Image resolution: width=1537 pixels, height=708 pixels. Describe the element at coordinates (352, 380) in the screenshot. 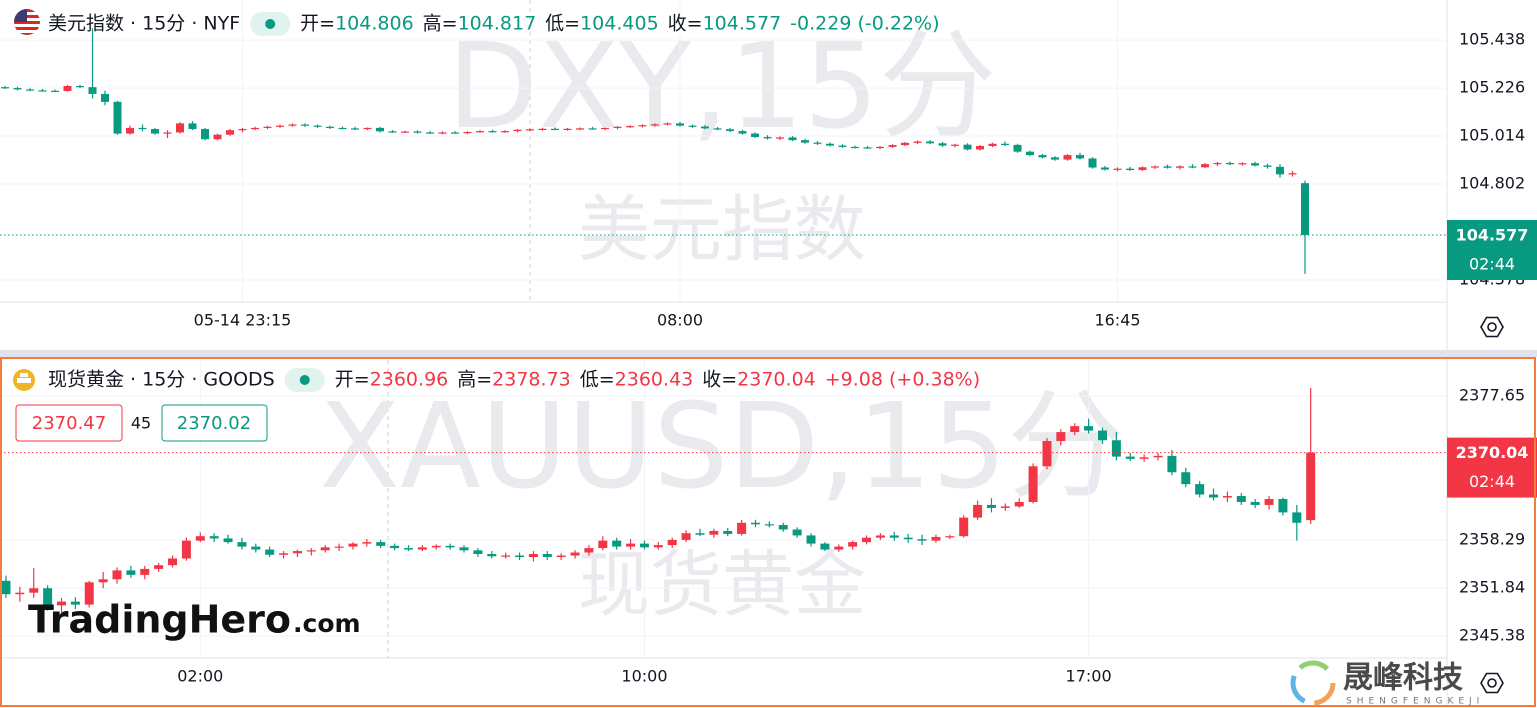

I see `ohlc-label: 开=` at that location.